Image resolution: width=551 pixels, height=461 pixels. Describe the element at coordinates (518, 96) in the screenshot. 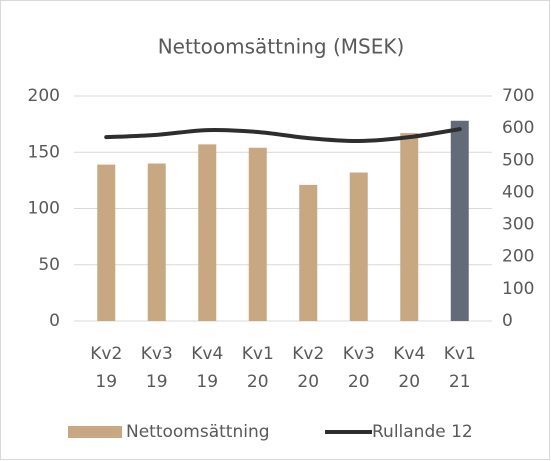

I see `y2-tick-label: 700` at that location.